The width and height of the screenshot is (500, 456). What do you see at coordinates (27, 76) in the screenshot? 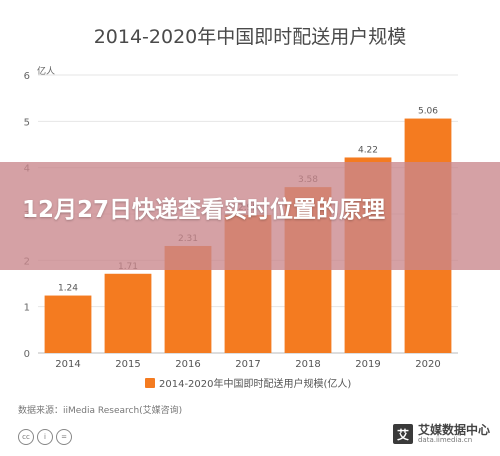
I see `y-tick-label: 6` at bounding box center [27, 76].